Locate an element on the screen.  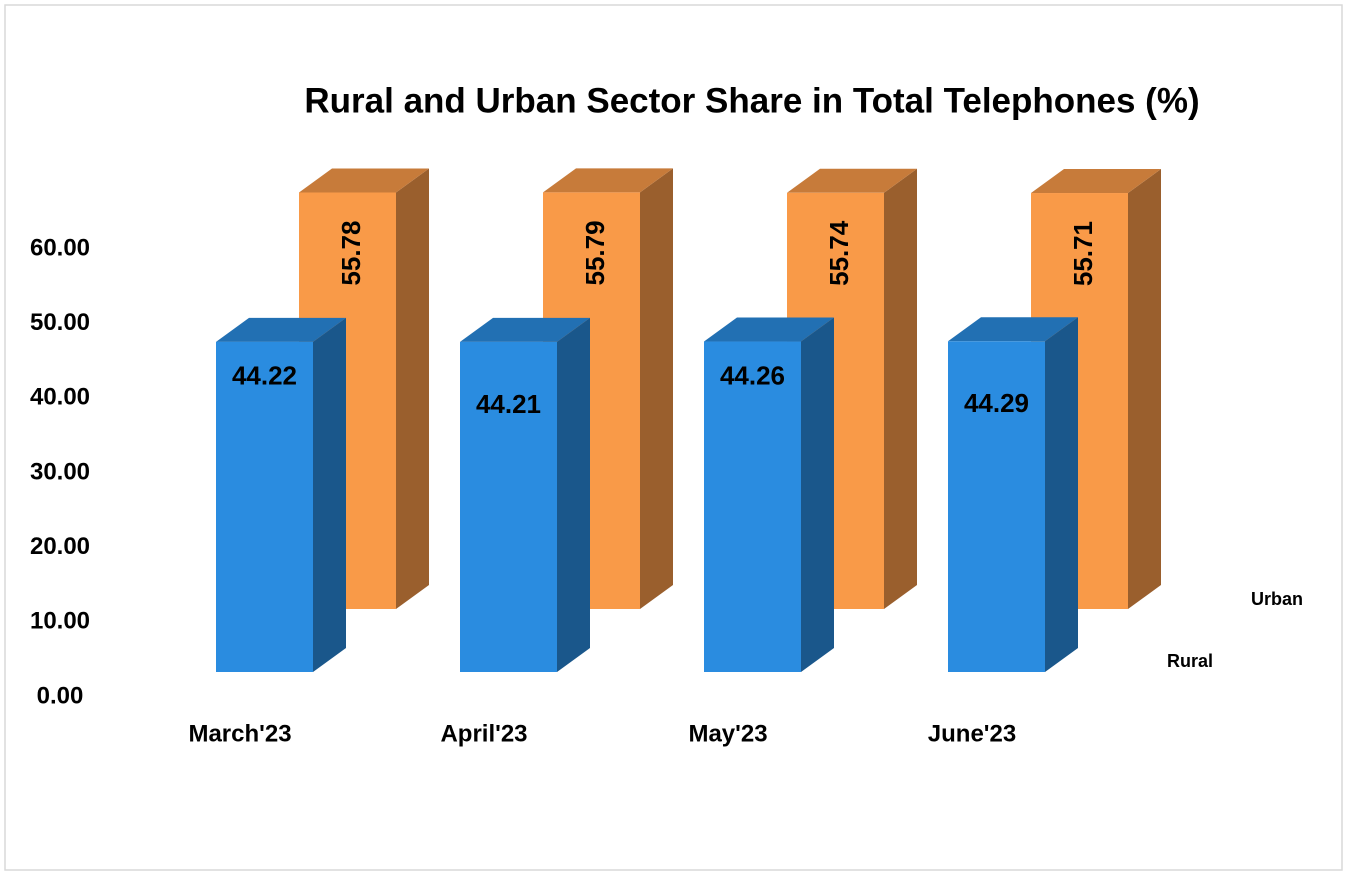
x-tick-label: April'23 is located at coordinates (483, 733).